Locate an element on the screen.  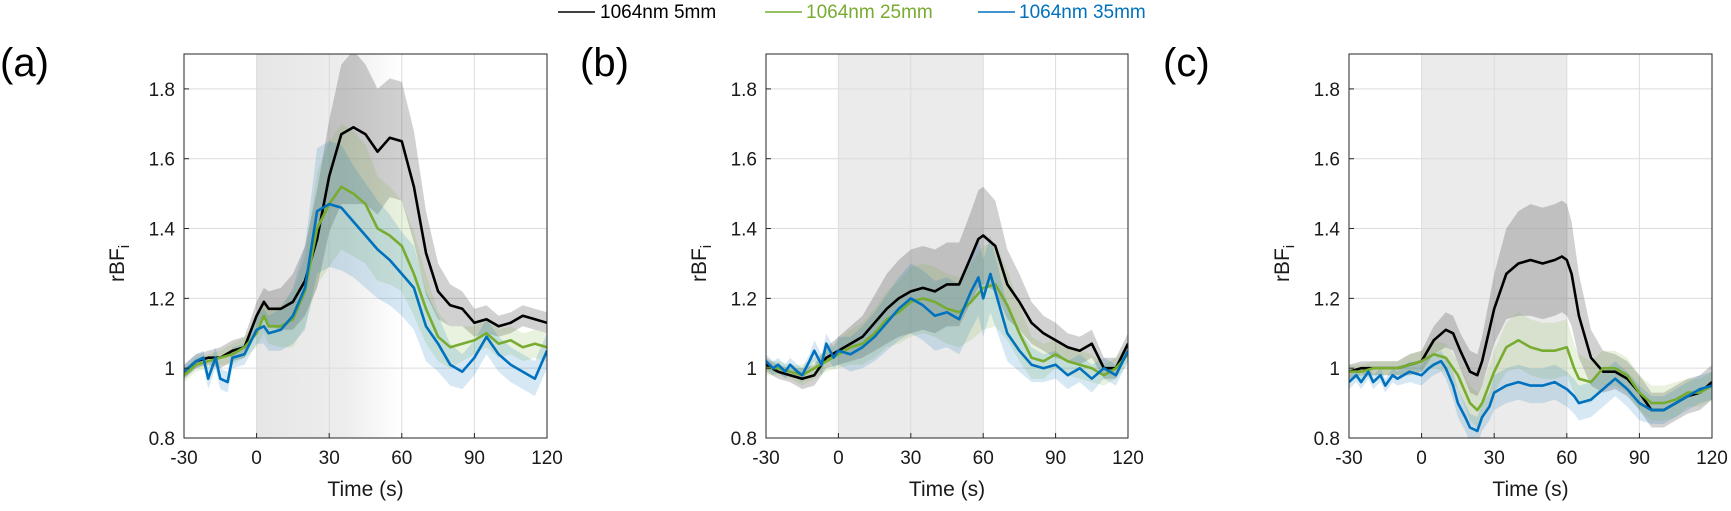
y-tick-label-b: 1.2 is located at coordinates (744, 299).